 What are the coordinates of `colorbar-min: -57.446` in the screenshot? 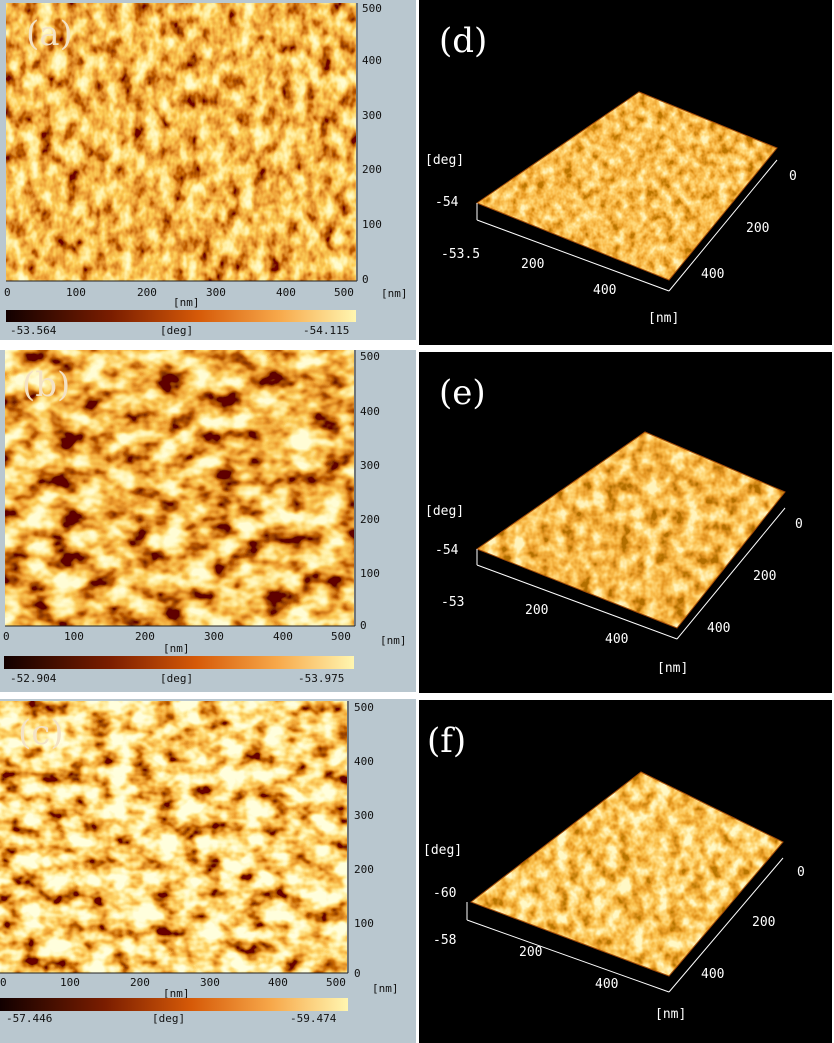 It's located at (29, 1018).